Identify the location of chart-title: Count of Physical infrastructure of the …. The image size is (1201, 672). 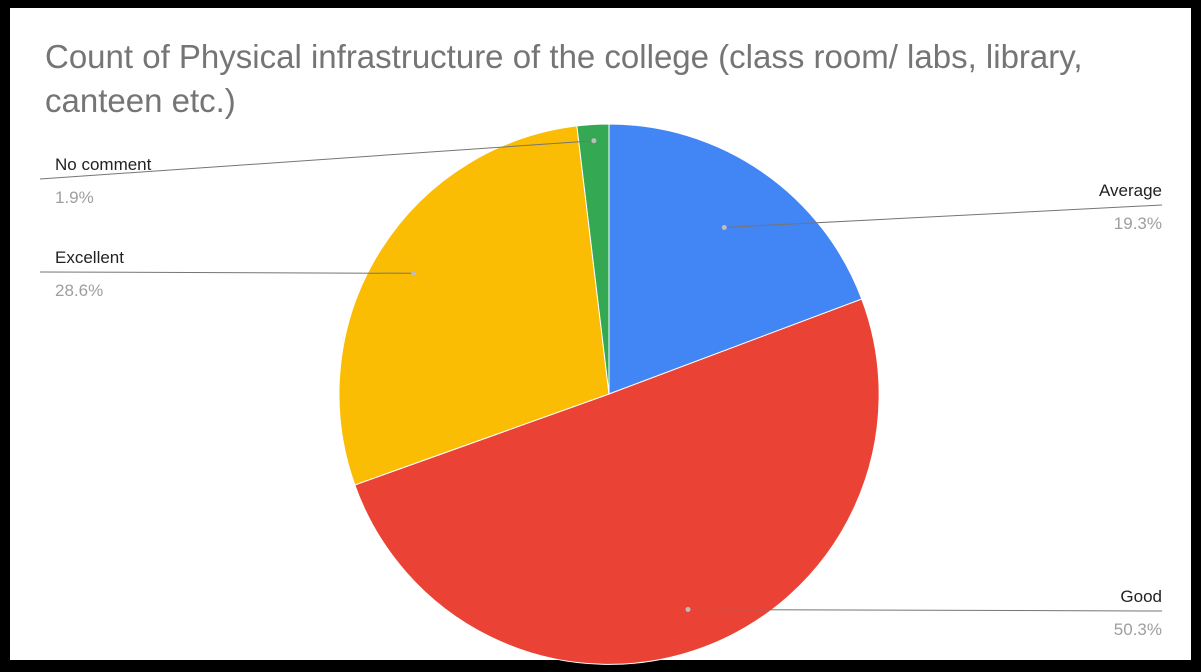
(564, 78).